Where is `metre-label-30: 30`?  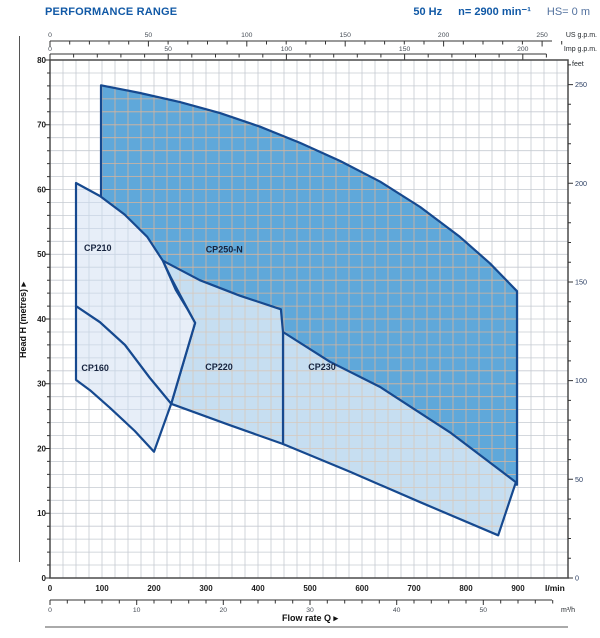 metre-label-30: 30 is located at coordinates (41, 384).